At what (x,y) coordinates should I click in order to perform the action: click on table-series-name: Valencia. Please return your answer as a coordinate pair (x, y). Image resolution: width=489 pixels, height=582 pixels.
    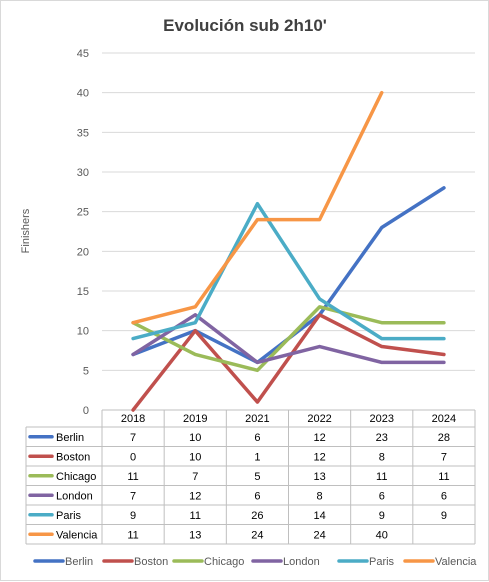
    Looking at the image, I should click on (77, 535).